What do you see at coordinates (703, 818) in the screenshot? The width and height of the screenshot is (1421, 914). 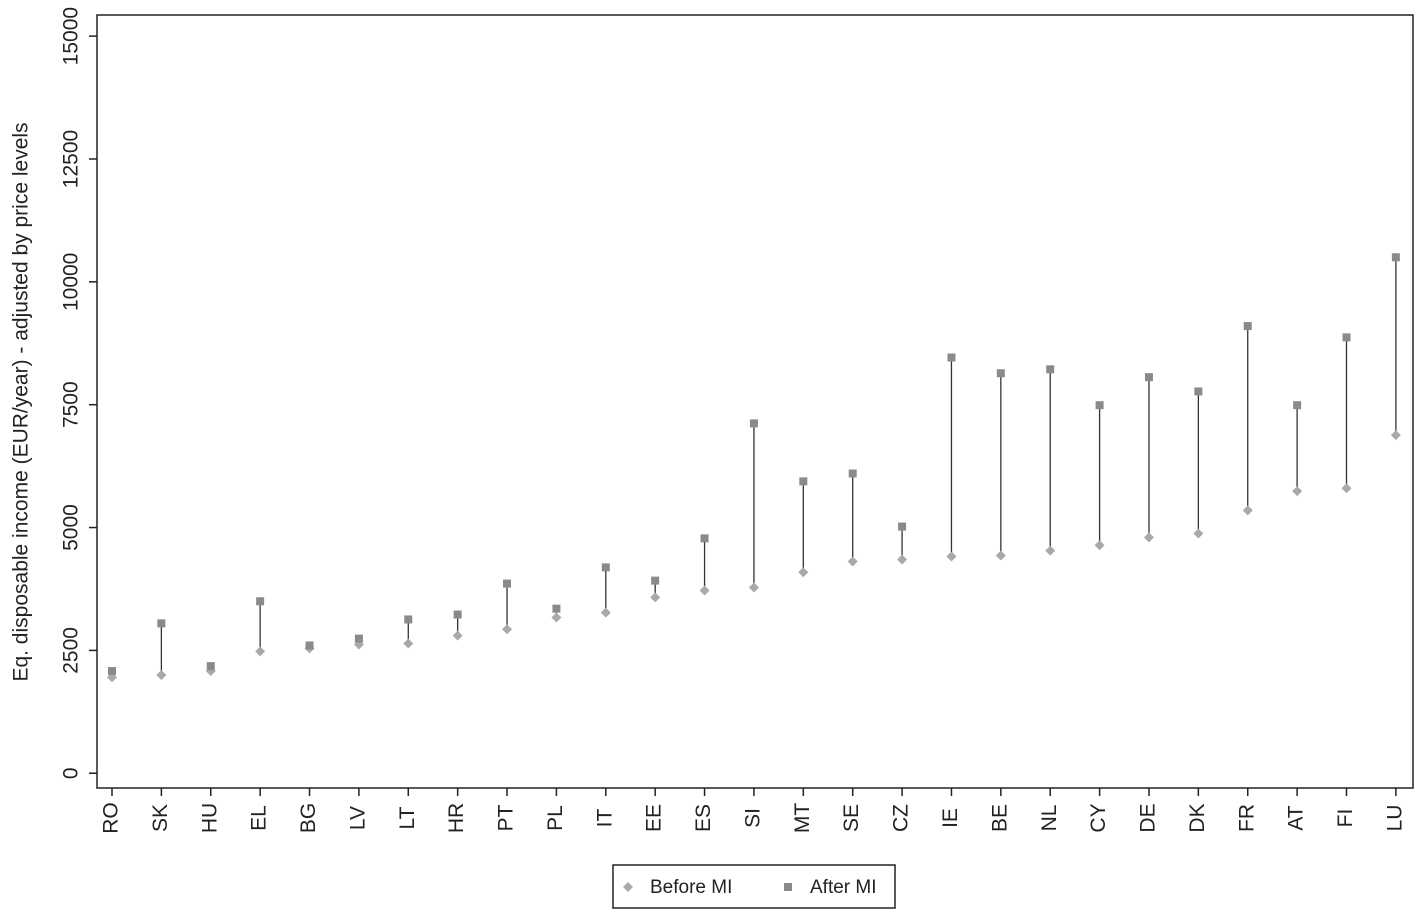 I see `x-tick-label: ES` at bounding box center [703, 818].